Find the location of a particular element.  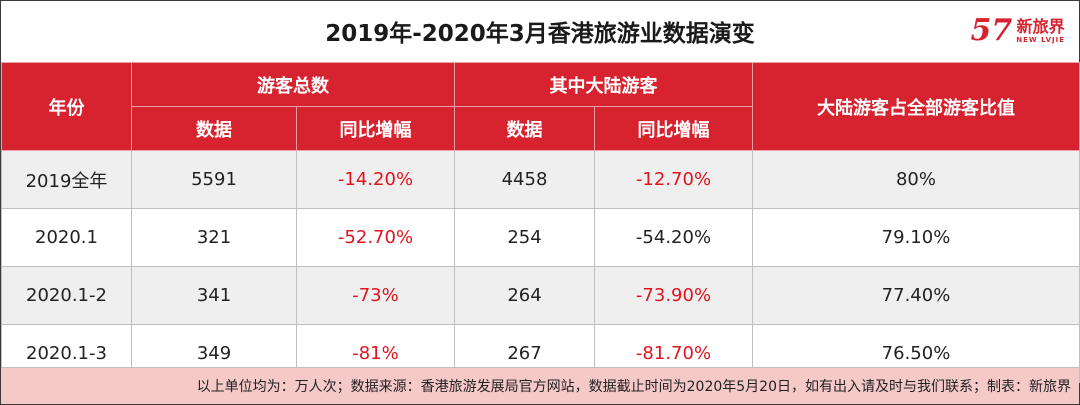

logo-text: 新旅界 NEW LVJIE is located at coordinates (1040, 31).